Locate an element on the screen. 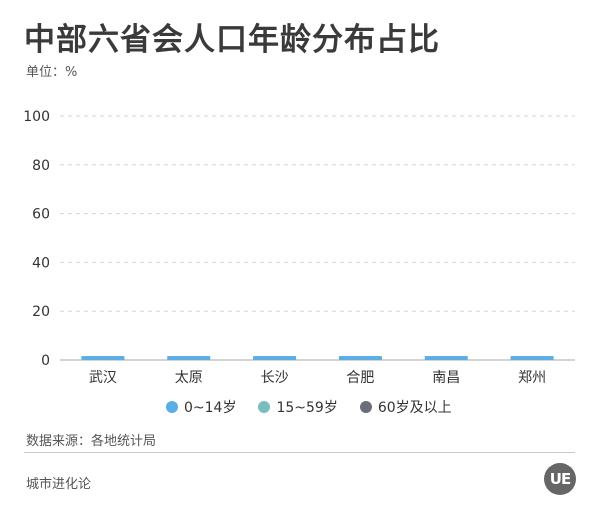  legend-label: 0~14岁 is located at coordinates (210, 408).